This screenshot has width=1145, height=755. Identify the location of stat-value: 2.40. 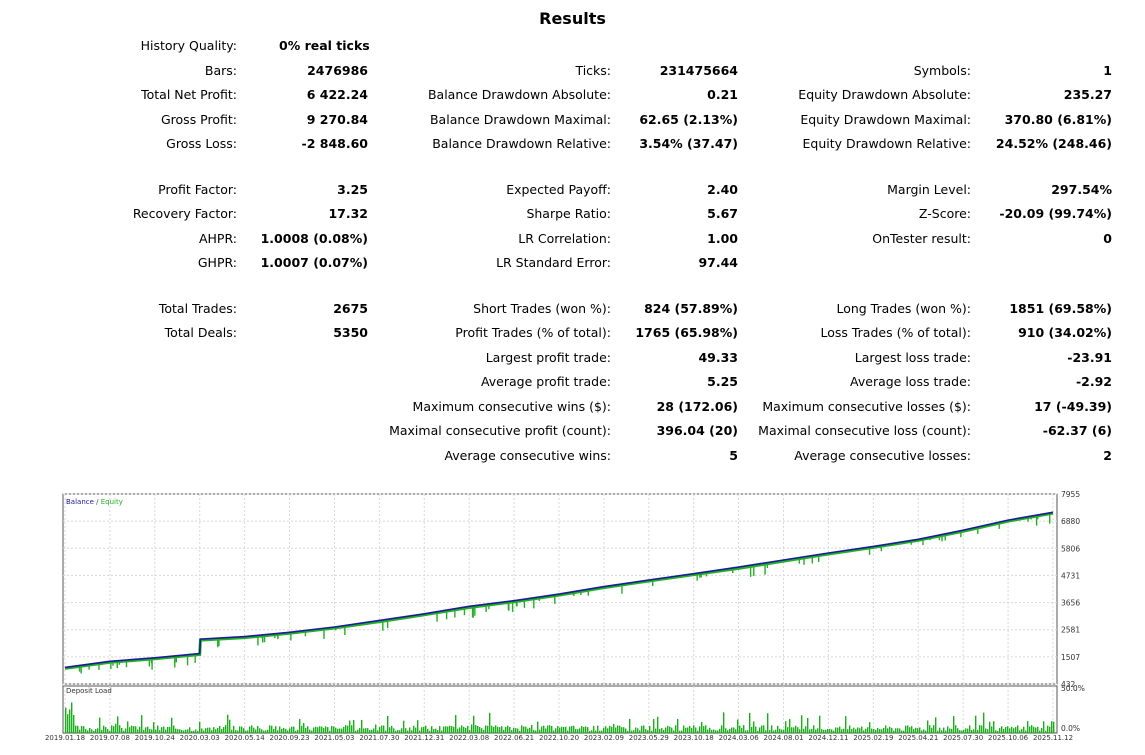
(722, 189).